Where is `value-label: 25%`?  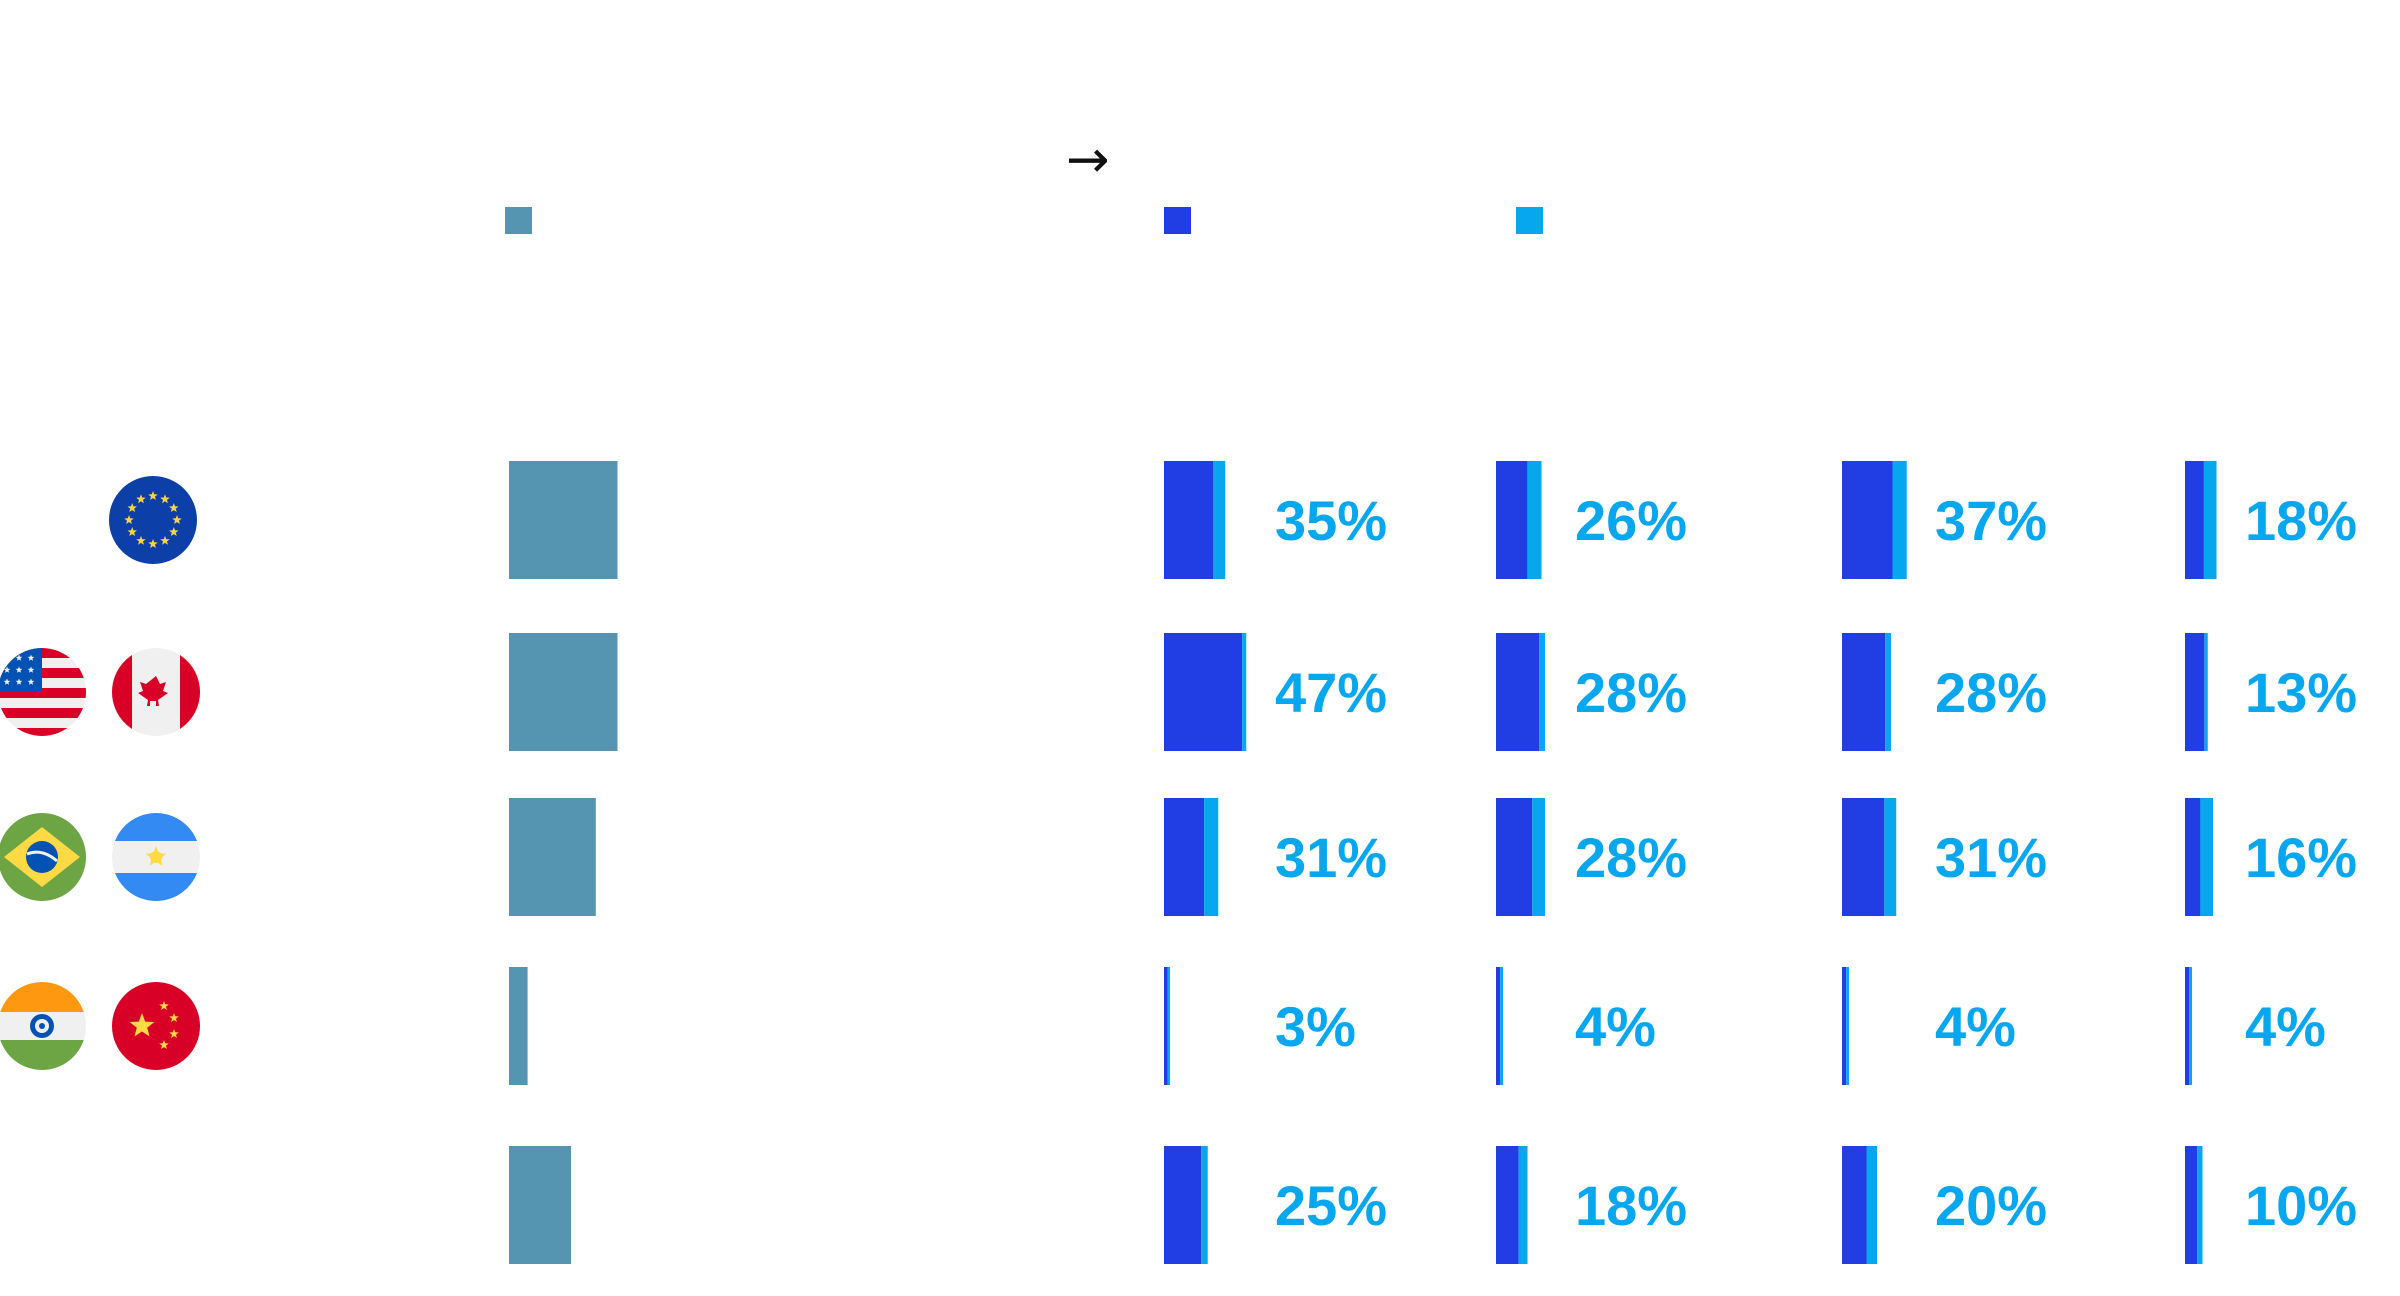
value-label: 25% is located at coordinates (1331, 1205).